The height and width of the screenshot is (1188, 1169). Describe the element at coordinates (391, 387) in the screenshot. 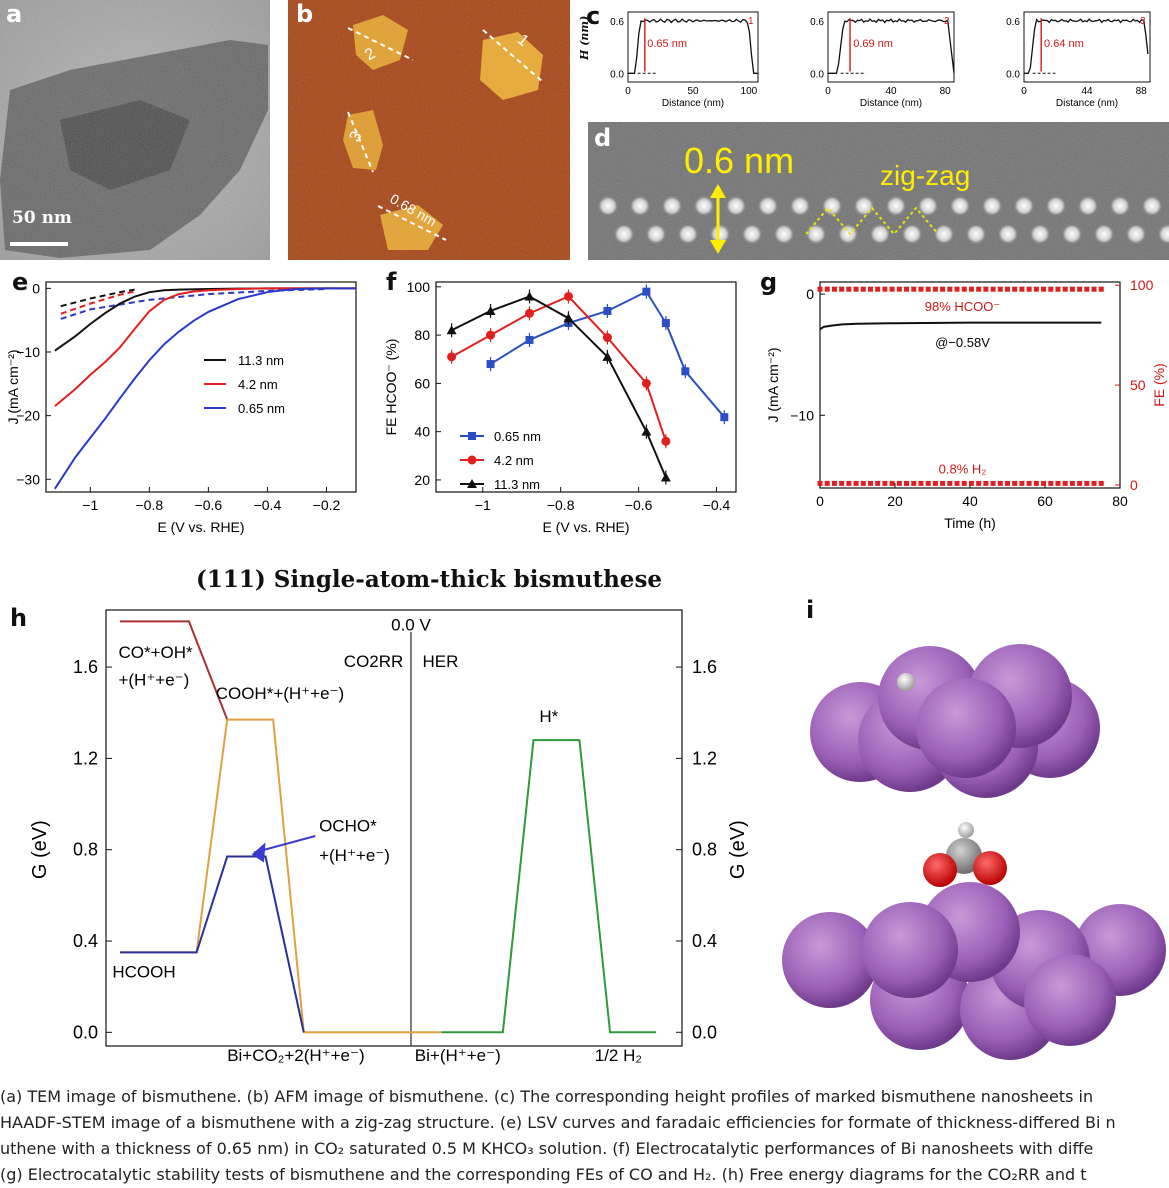

I see `y-axis-label: FE HCOO⁻ (%)` at that location.